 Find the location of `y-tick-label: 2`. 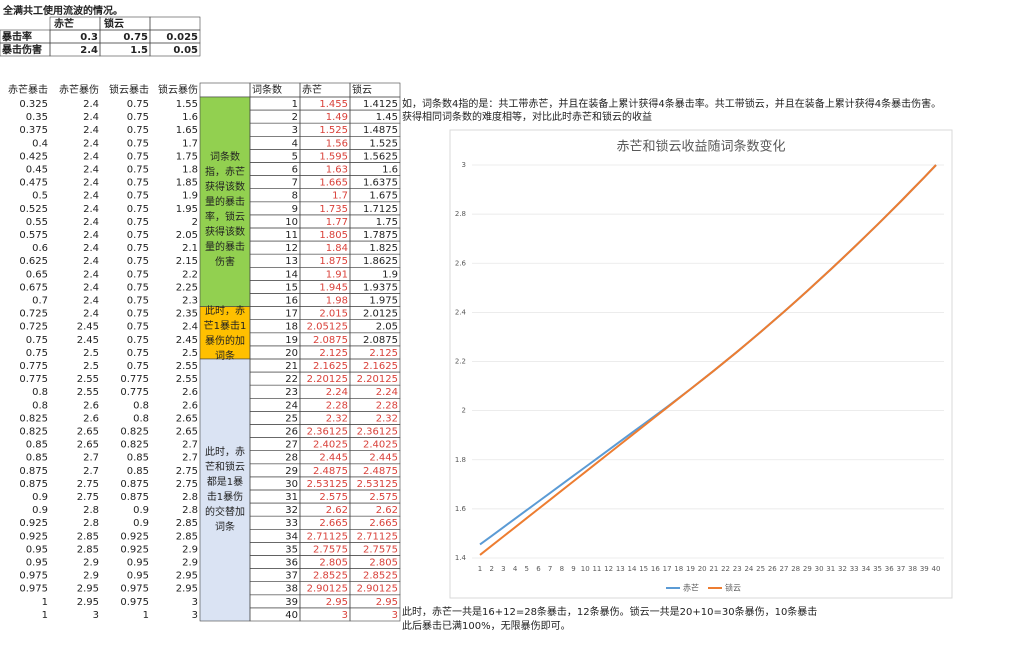

y-tick-label: 2 is located at coordinates (464, 411).